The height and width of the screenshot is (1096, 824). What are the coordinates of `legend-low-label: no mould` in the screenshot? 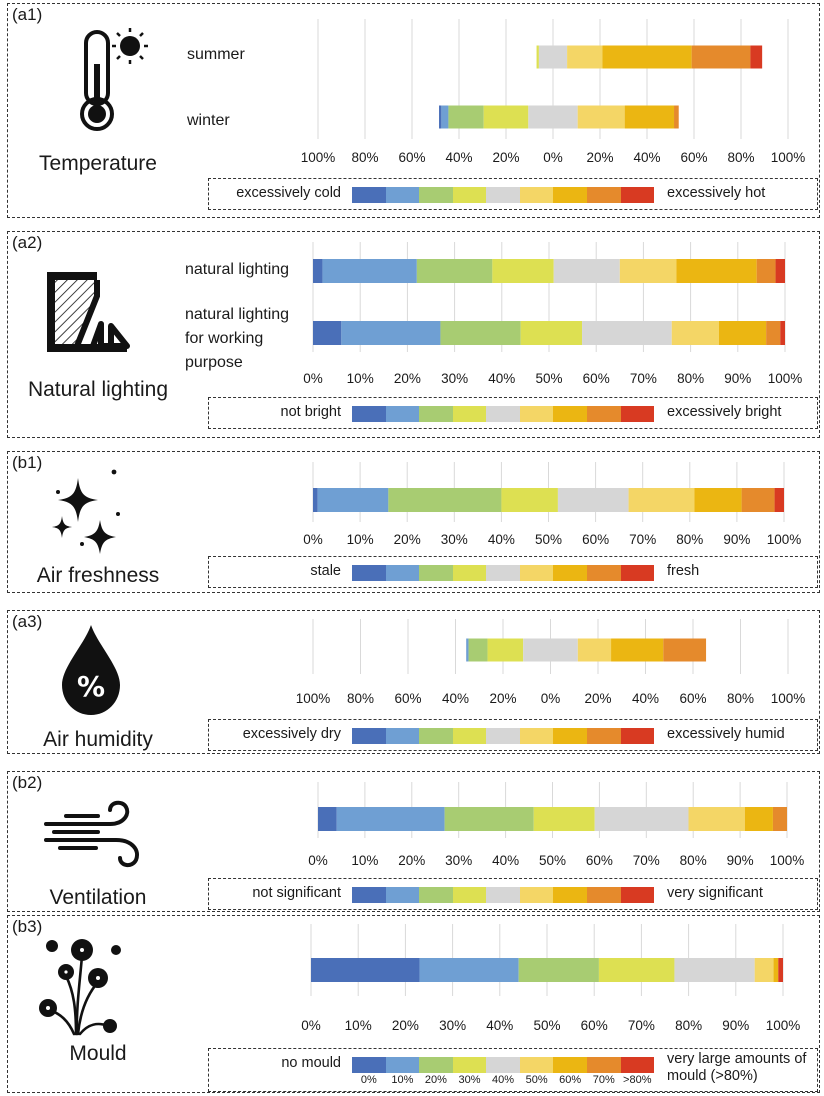 It's located at (311, 1063).